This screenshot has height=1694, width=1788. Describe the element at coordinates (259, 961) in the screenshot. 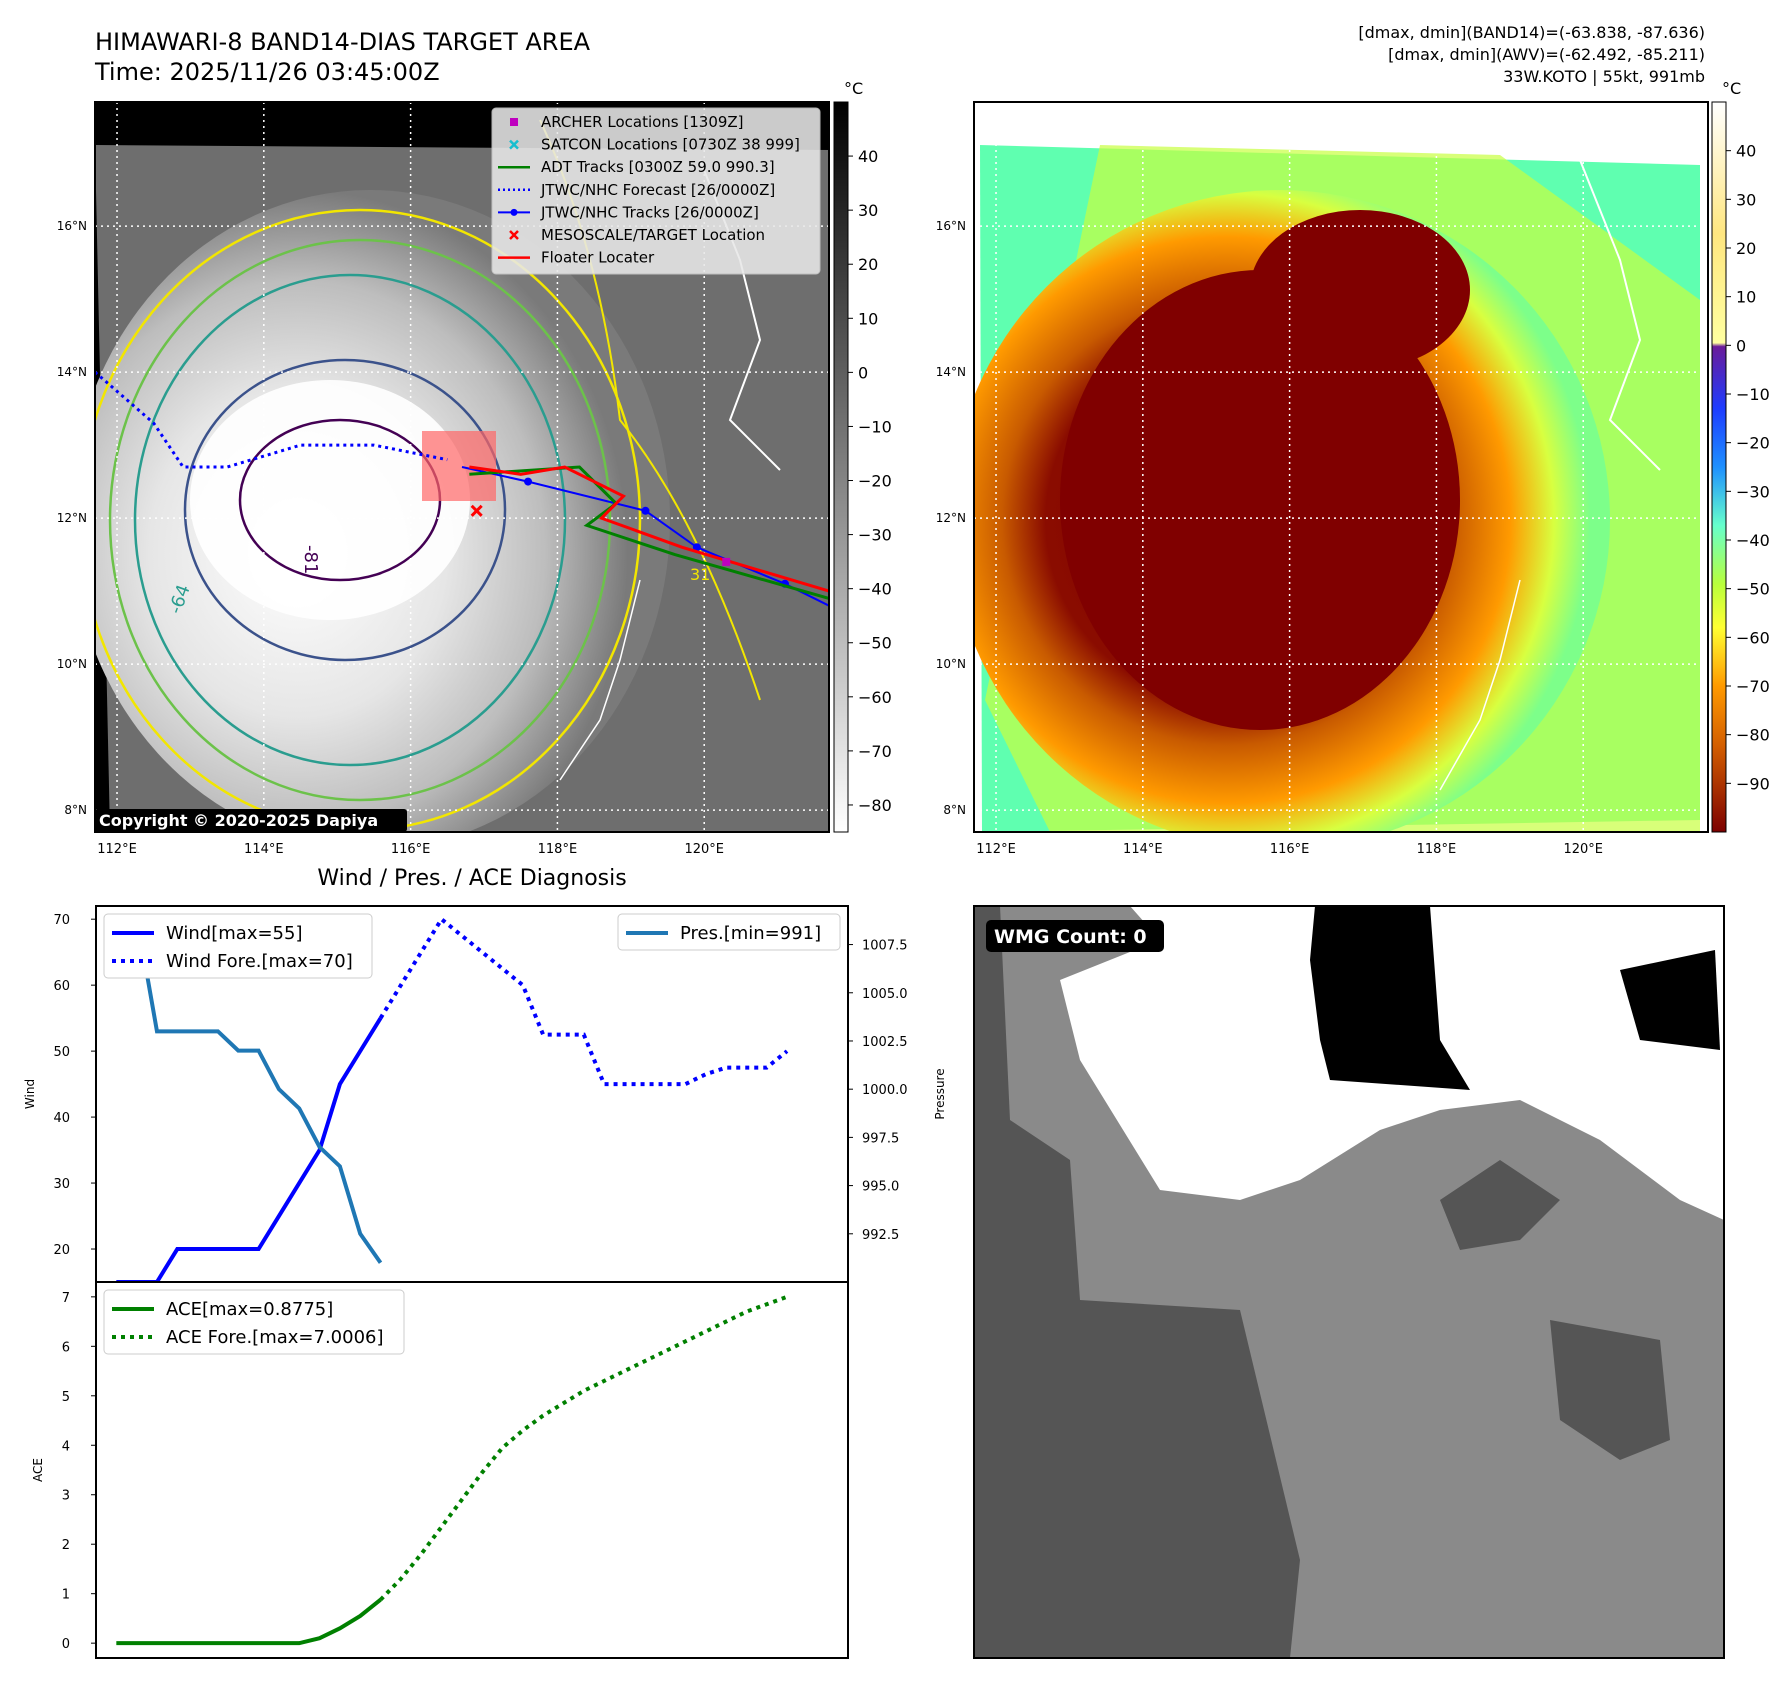

I see `wind-fore-legend-label: Wind Fore.[max=70]` at that location.